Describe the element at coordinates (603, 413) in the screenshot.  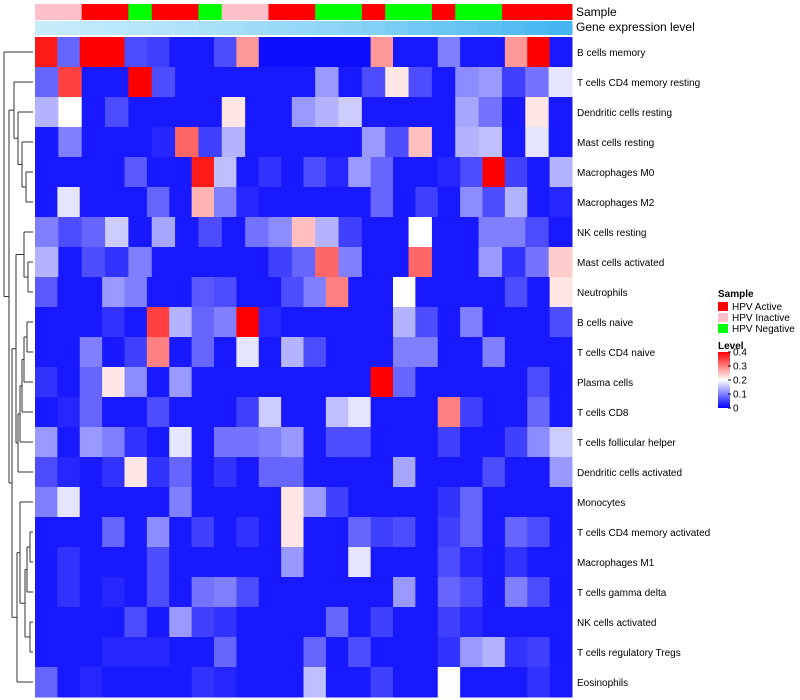
I see `row-label: T cells CD8` at that location.